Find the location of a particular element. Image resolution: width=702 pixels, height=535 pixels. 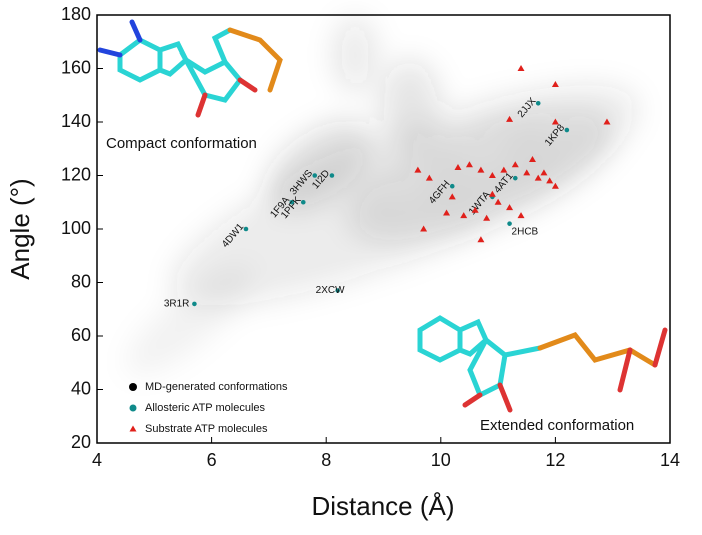

point-label: 2HCB is located at coordinates (525, 231).